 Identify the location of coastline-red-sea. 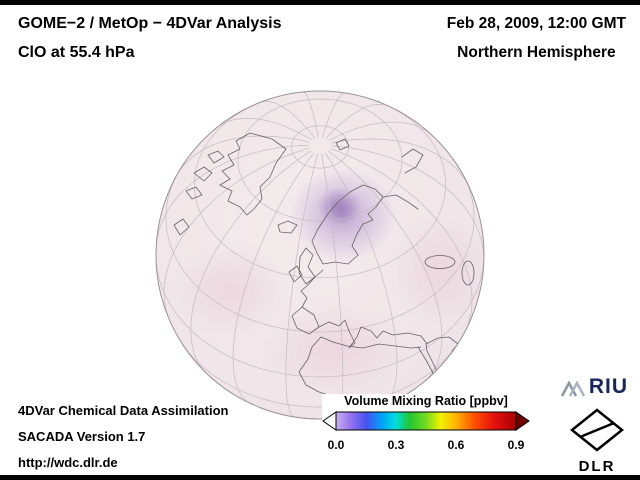
(425, 360).